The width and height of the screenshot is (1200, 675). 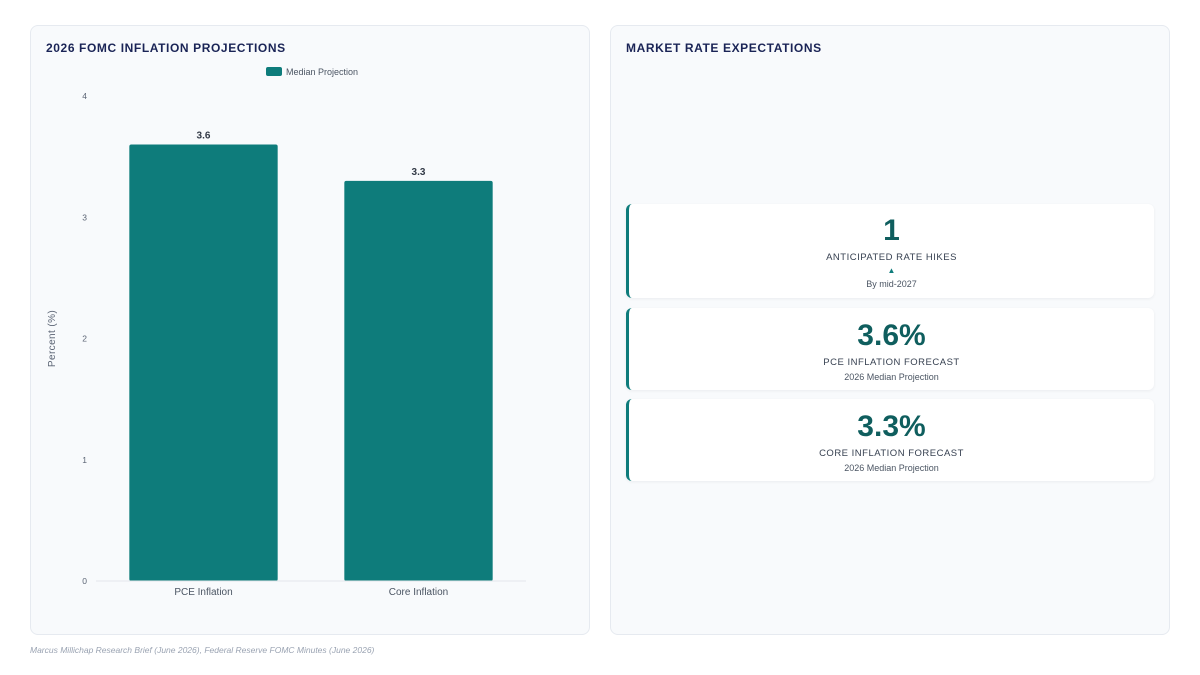 What do you see at coordinates (890, 251) in the screenshot?
I see `kpi-card-rate-hikes: 1 ANTICIPATED RATE HIKES ▲ By mid-2027` at bounding box center [890, 251].